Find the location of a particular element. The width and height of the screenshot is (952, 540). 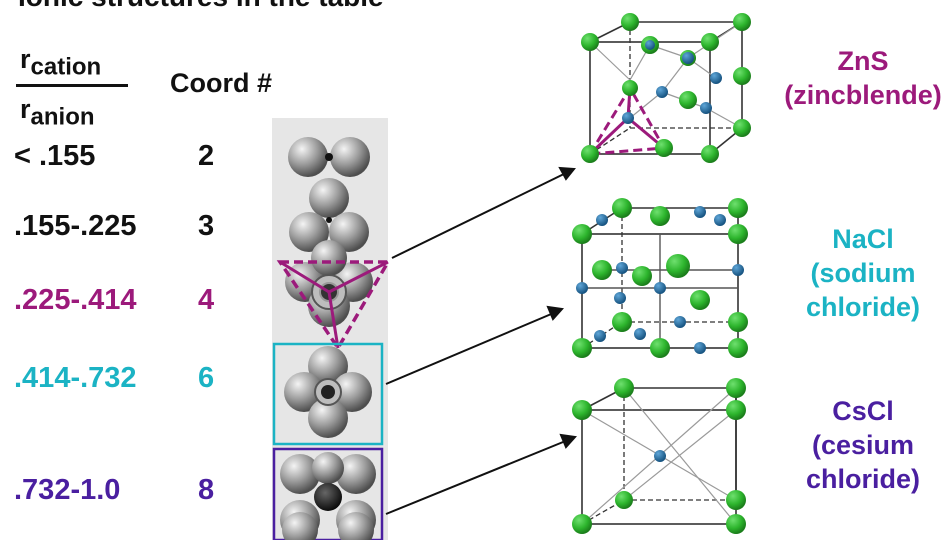

structure-label-nacl: NaCl (sodium chloride) is located at coordinates (863, 273).